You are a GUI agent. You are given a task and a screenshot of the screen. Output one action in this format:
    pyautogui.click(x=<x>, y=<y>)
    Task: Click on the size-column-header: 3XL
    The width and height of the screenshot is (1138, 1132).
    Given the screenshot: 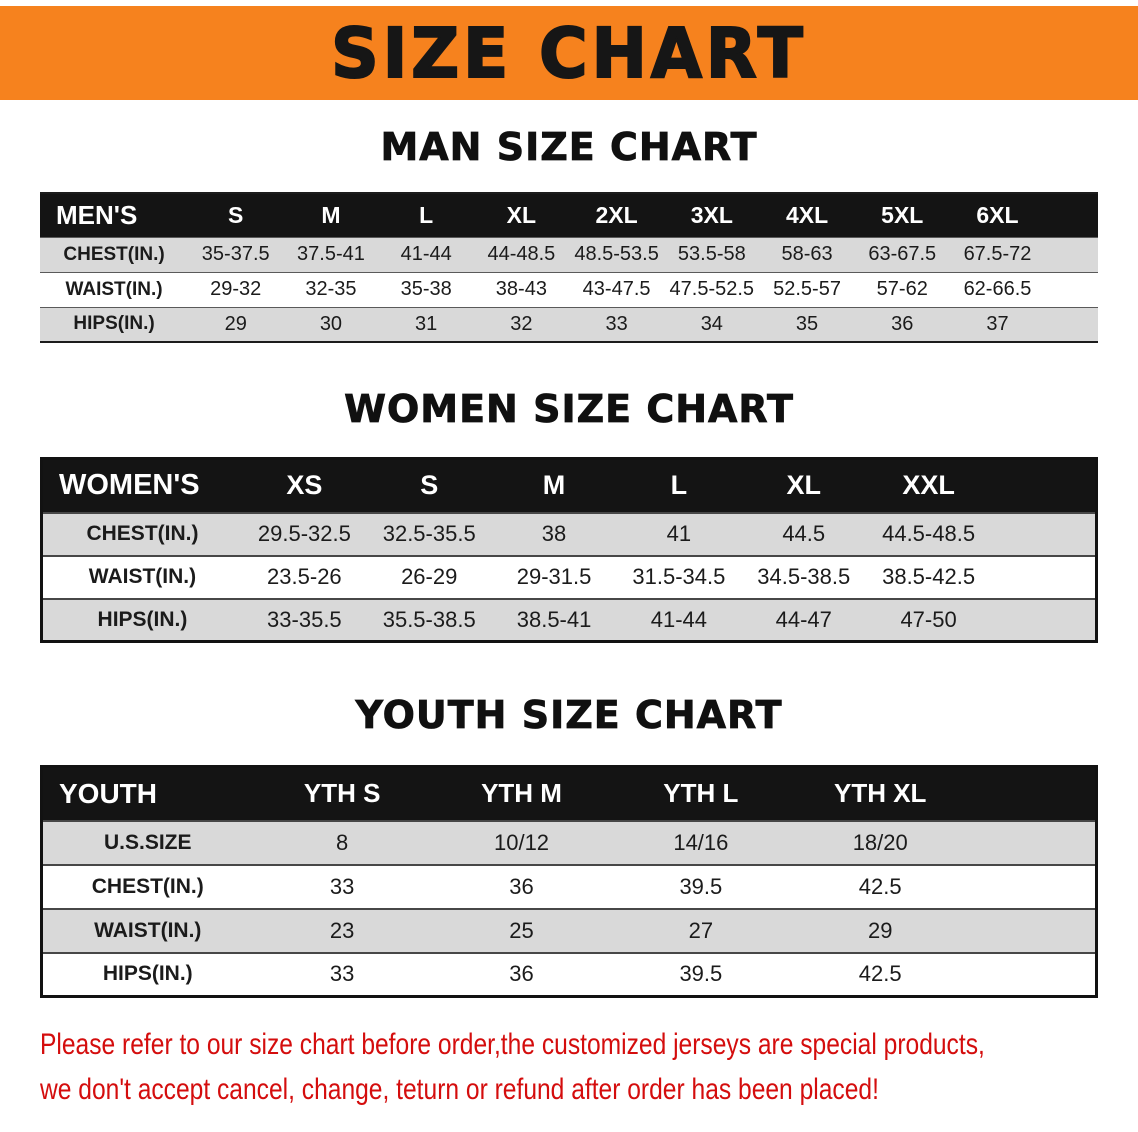 What is the action you would take?
    pyautogui.click(x=712, y=215)
    